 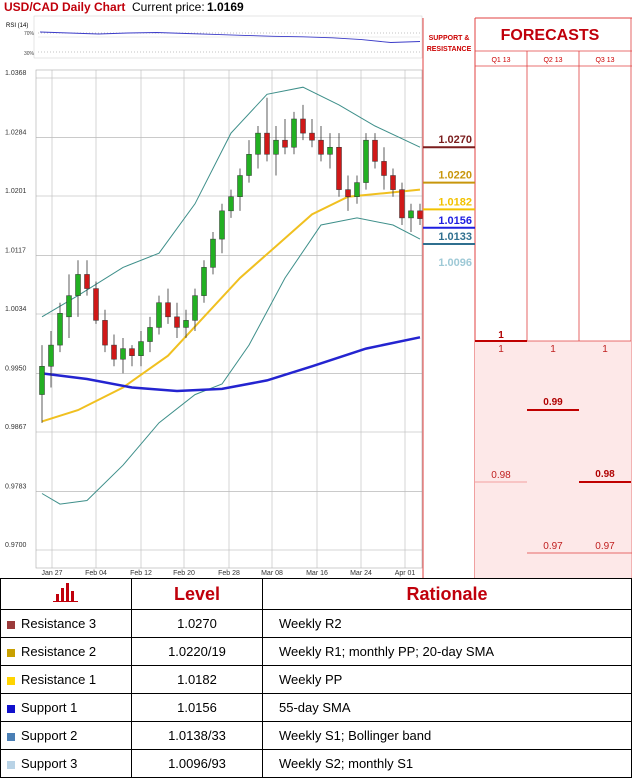 I want to click on support-resistance-labels: 1.0270 1.0220 1.0182 1.0156 1.0133 1.0096, so click(x=449, y=201).